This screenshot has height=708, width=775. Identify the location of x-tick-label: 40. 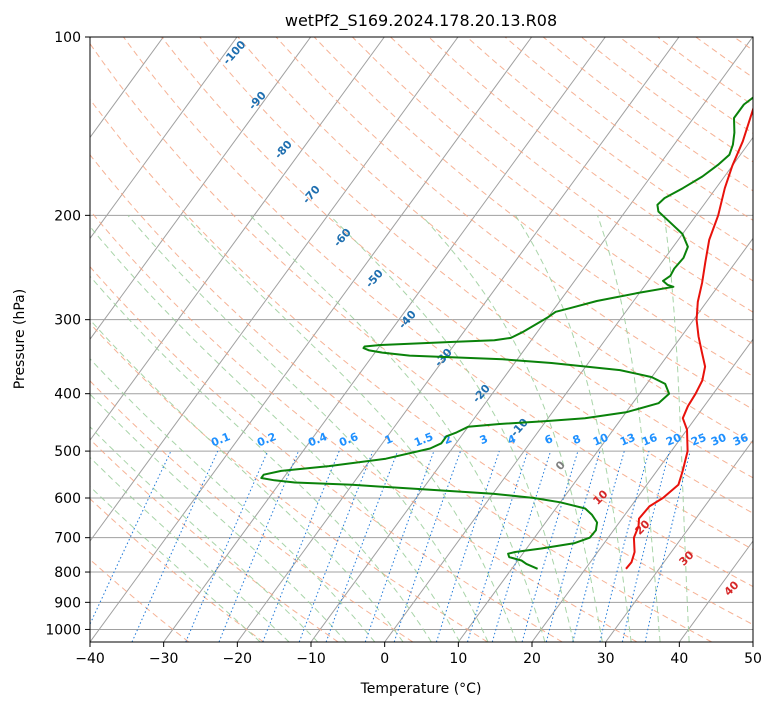
(679, 659).